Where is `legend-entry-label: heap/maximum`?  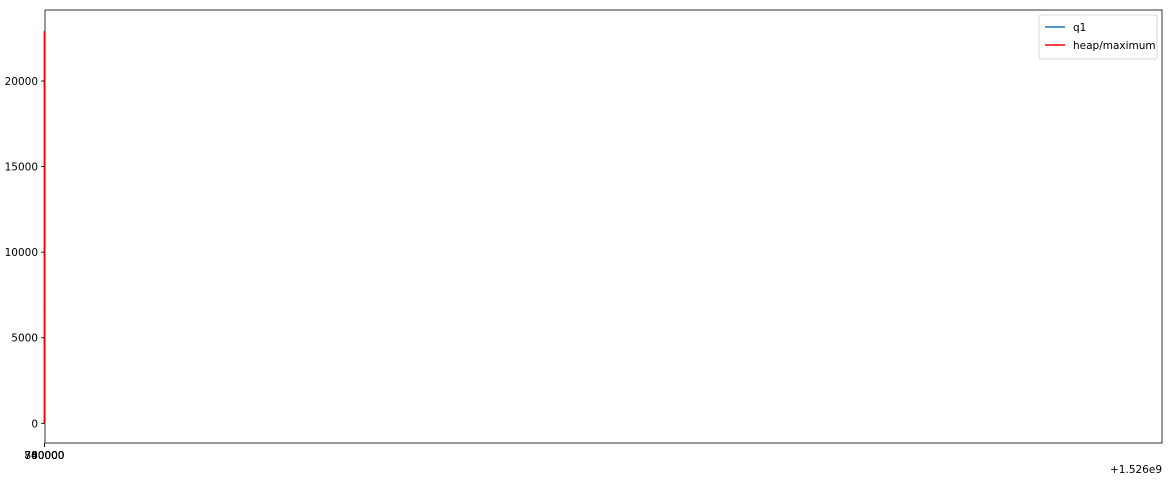
legend-entry-label: heap/maximum is located at coordinates (1114, 46).